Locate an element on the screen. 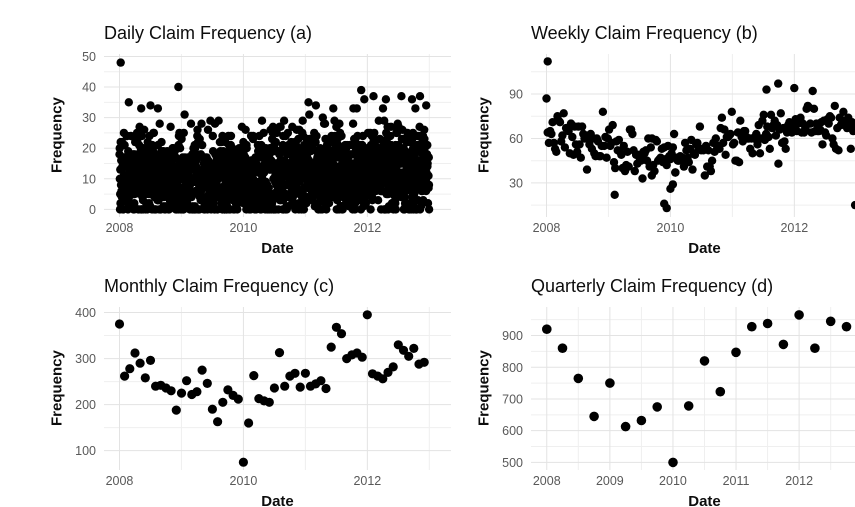  x-tick-label: 2009 is located at coordinates (610, 481).